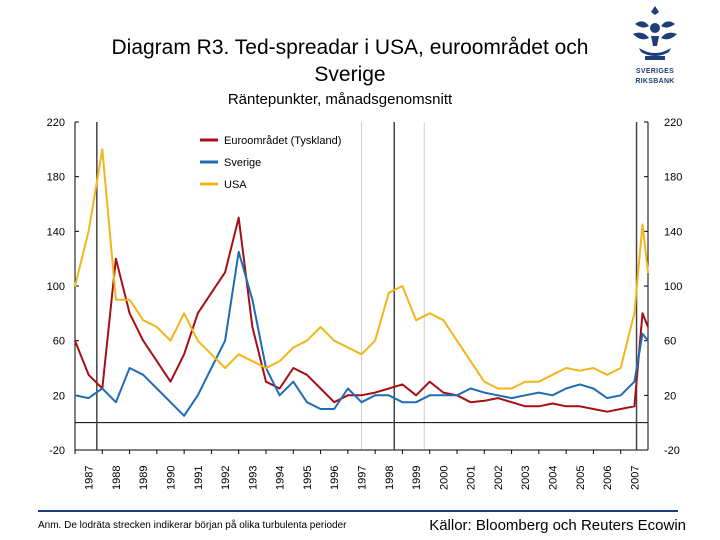 This screenshot has width=720, height=540. I want to click on y-tick-label-right-6: 220, so click(673, 123).